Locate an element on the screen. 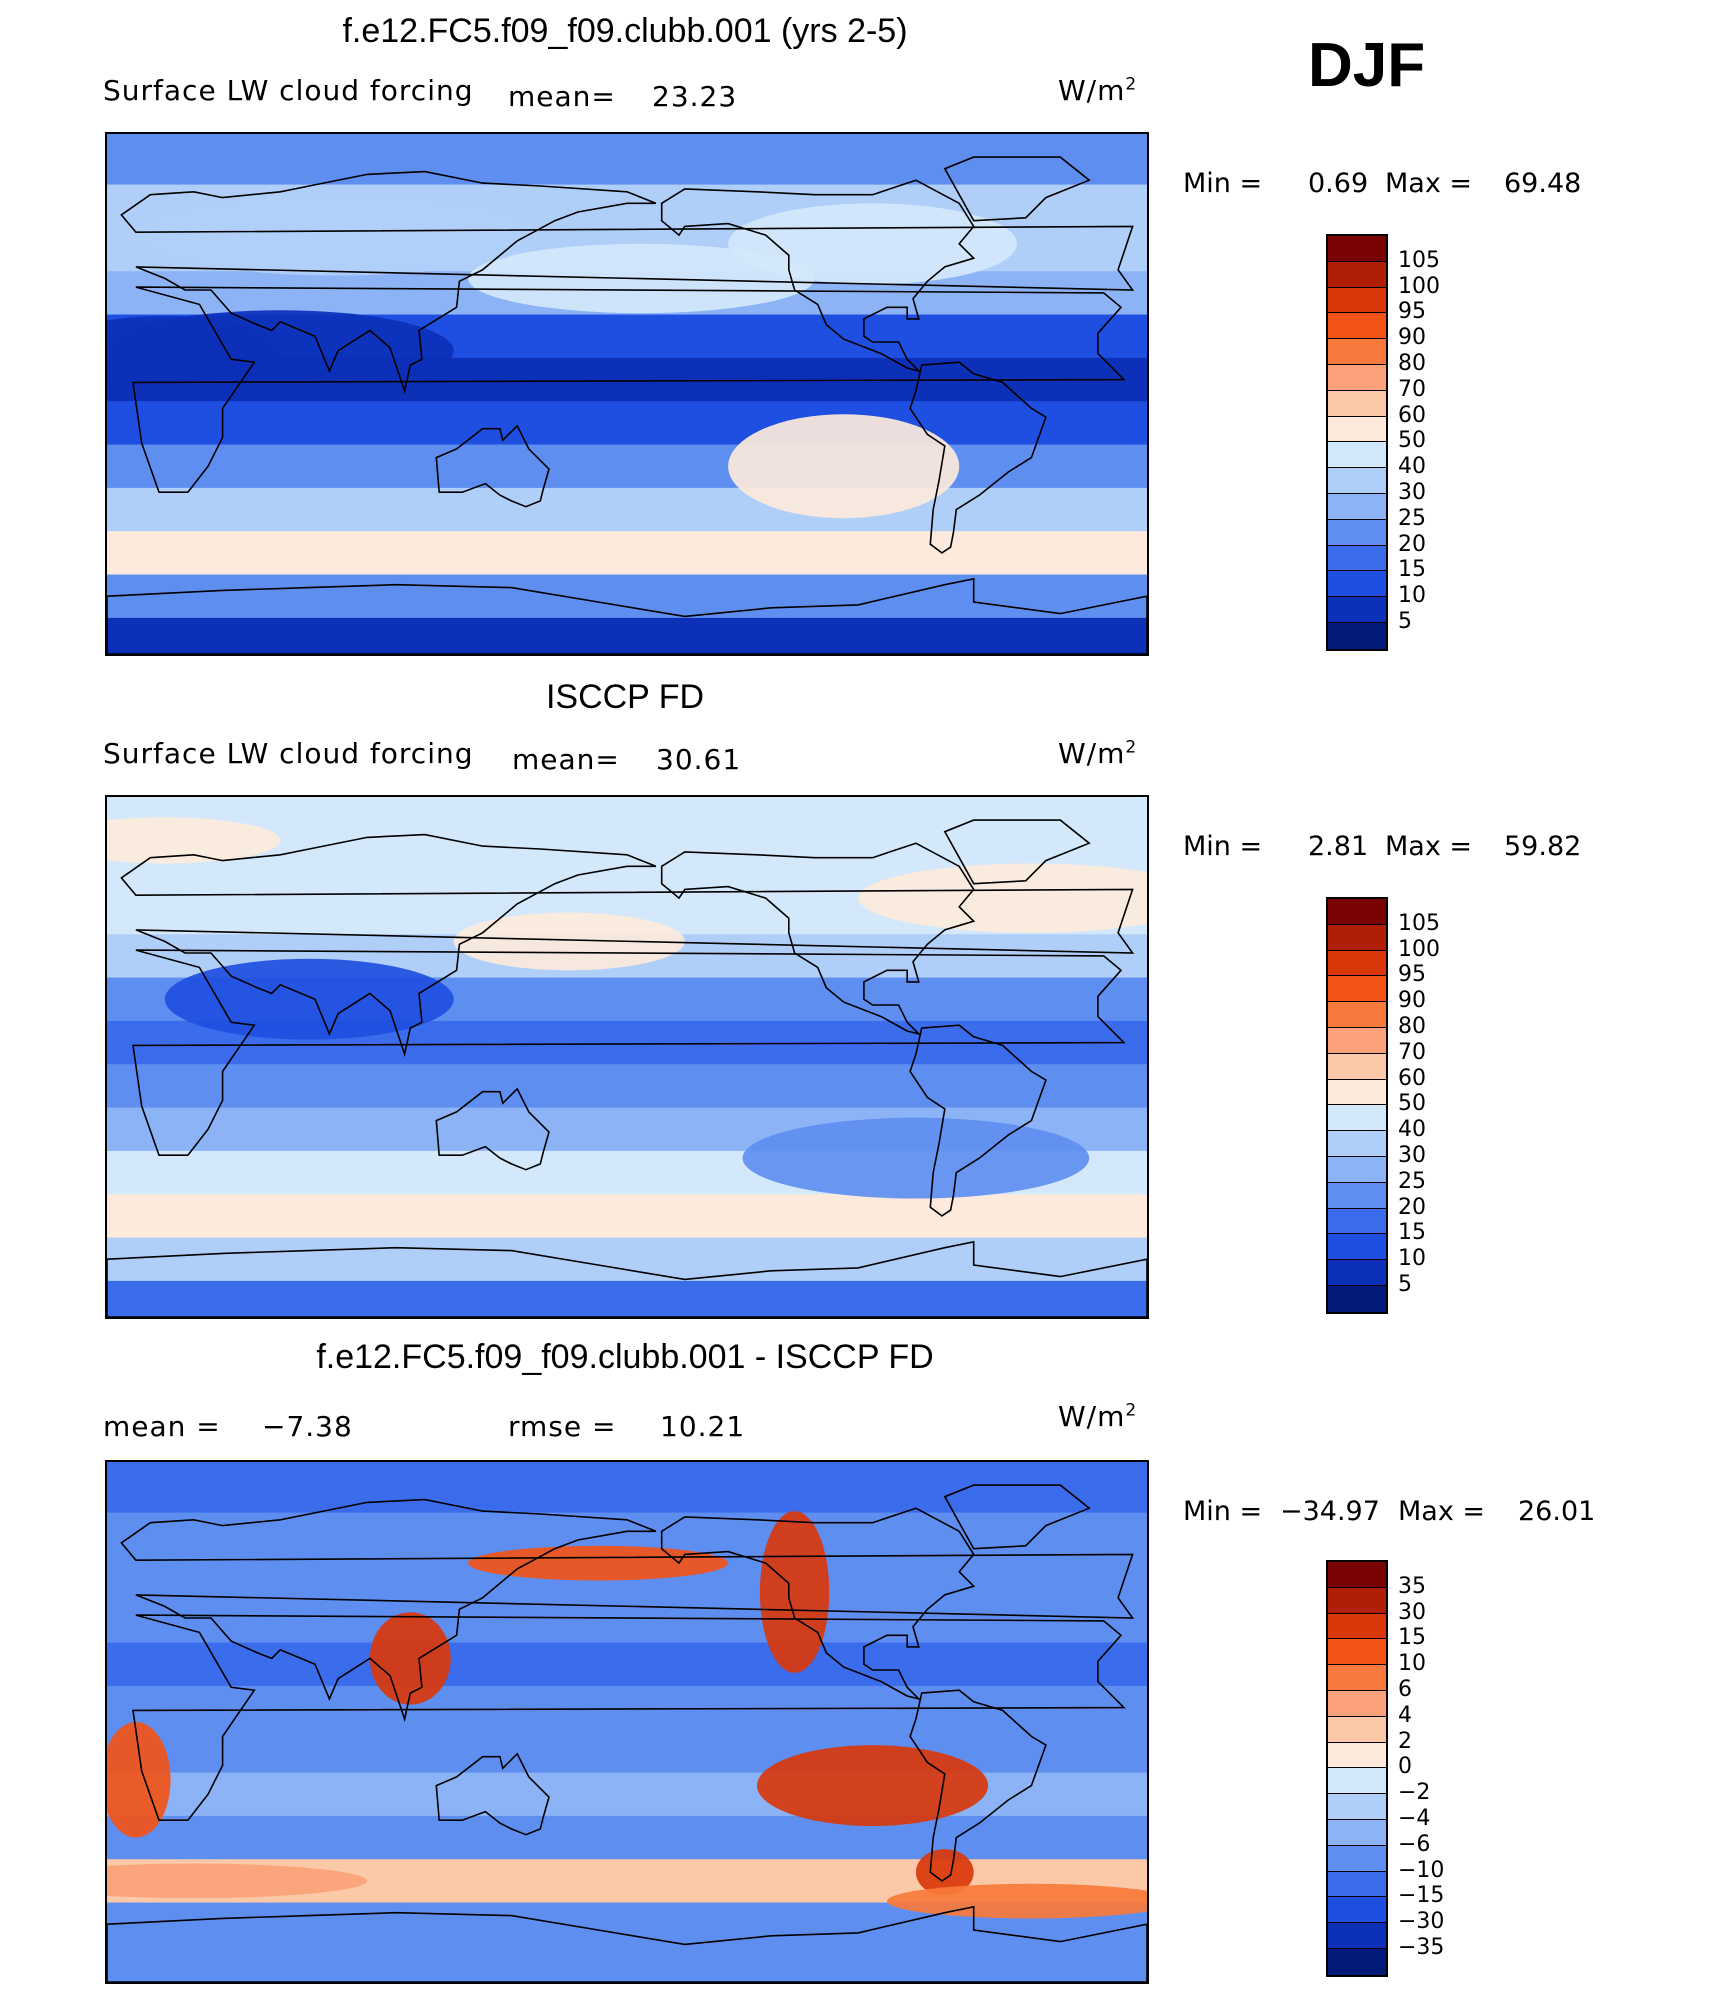 The width and height of the screenshot is (1710, 1990). panel1-max-value: 69.48 is located at coordinates (1543, 183).